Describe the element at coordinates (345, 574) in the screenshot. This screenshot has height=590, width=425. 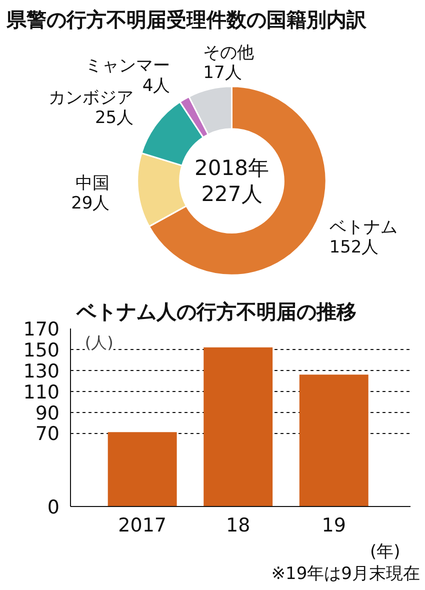
I see `text: ※19年は9月末現在` at that location.